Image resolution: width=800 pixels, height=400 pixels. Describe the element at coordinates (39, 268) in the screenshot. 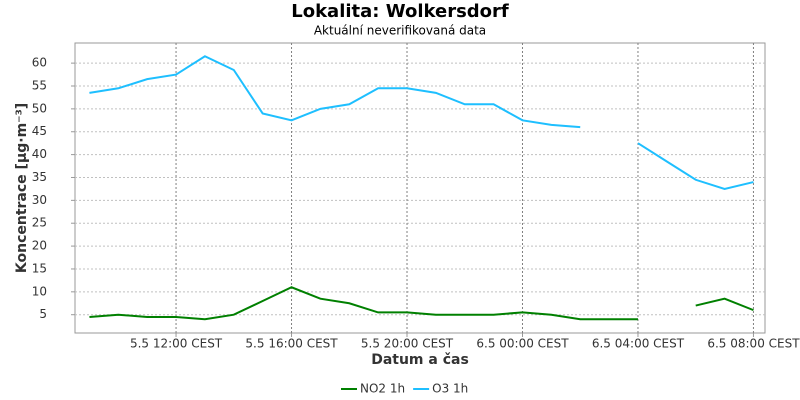

I see `y-tick-label: 15` at that location.